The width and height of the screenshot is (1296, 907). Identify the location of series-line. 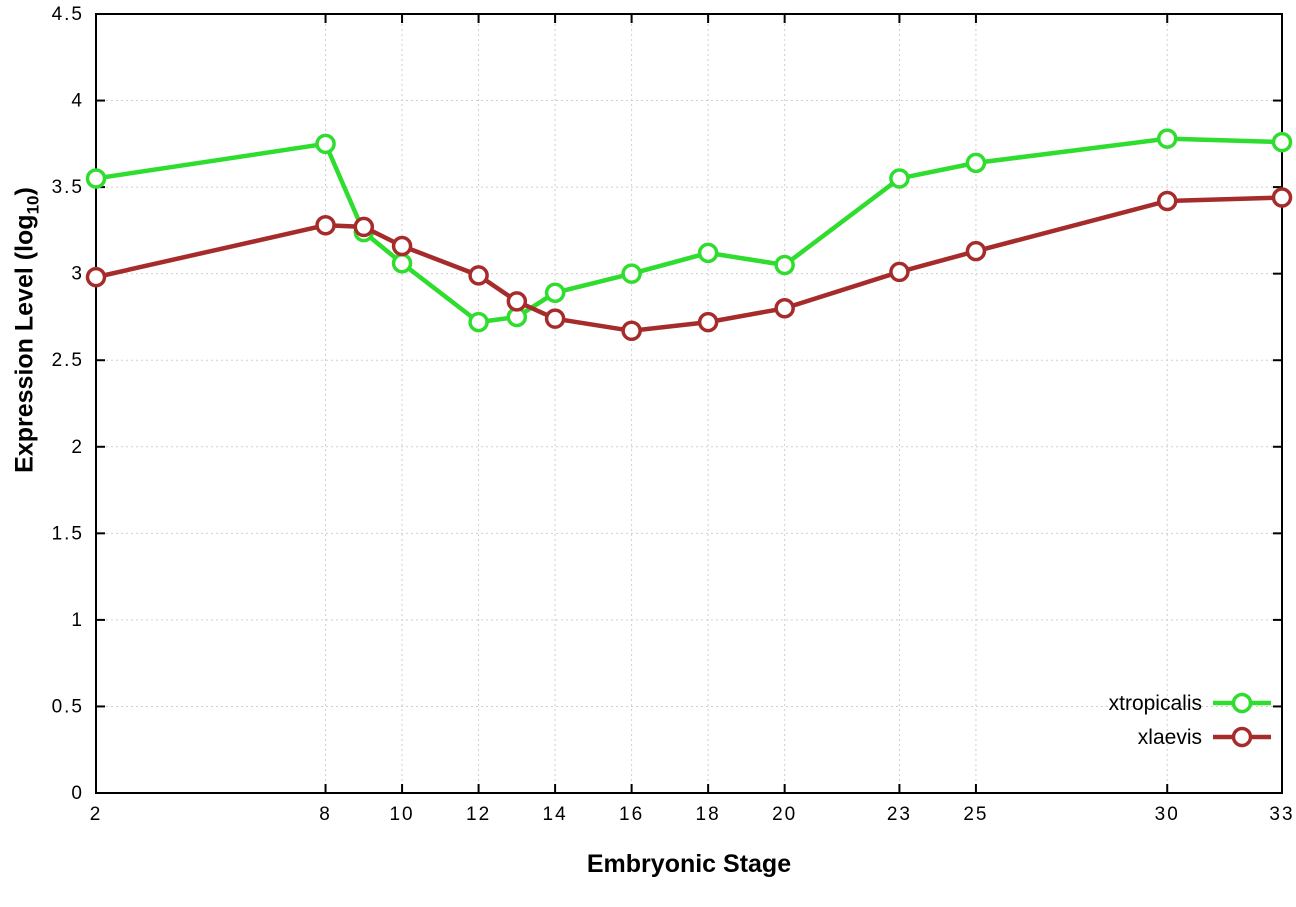
(689, 264).